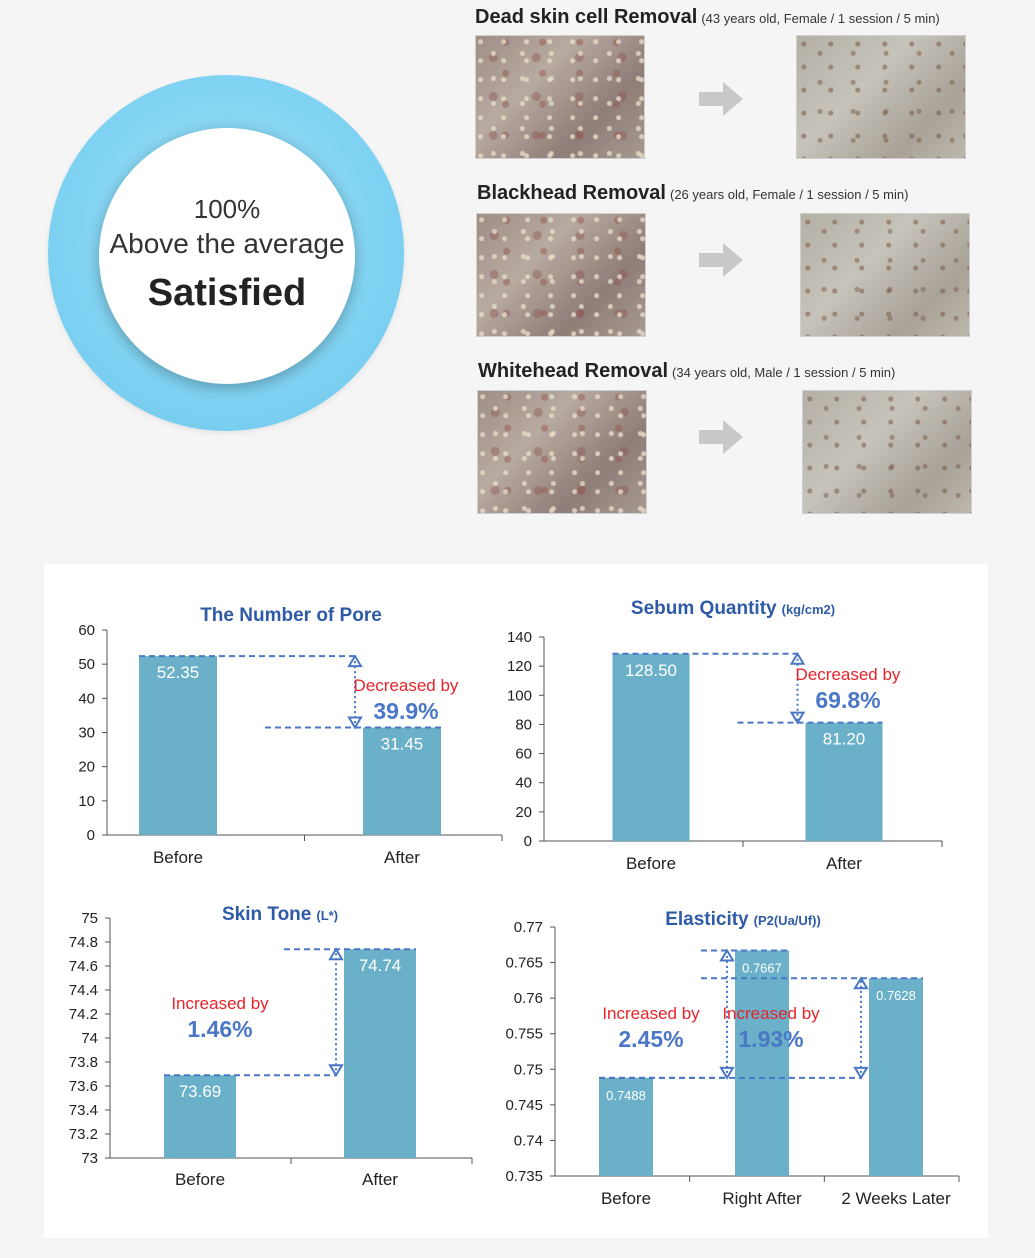 The height and width of the screenshot is (1258, 1035). What do you see at coordinates (405, 711) in the screenshot?
I see `change-value: 39.9%` at bounding box center [405, 711].